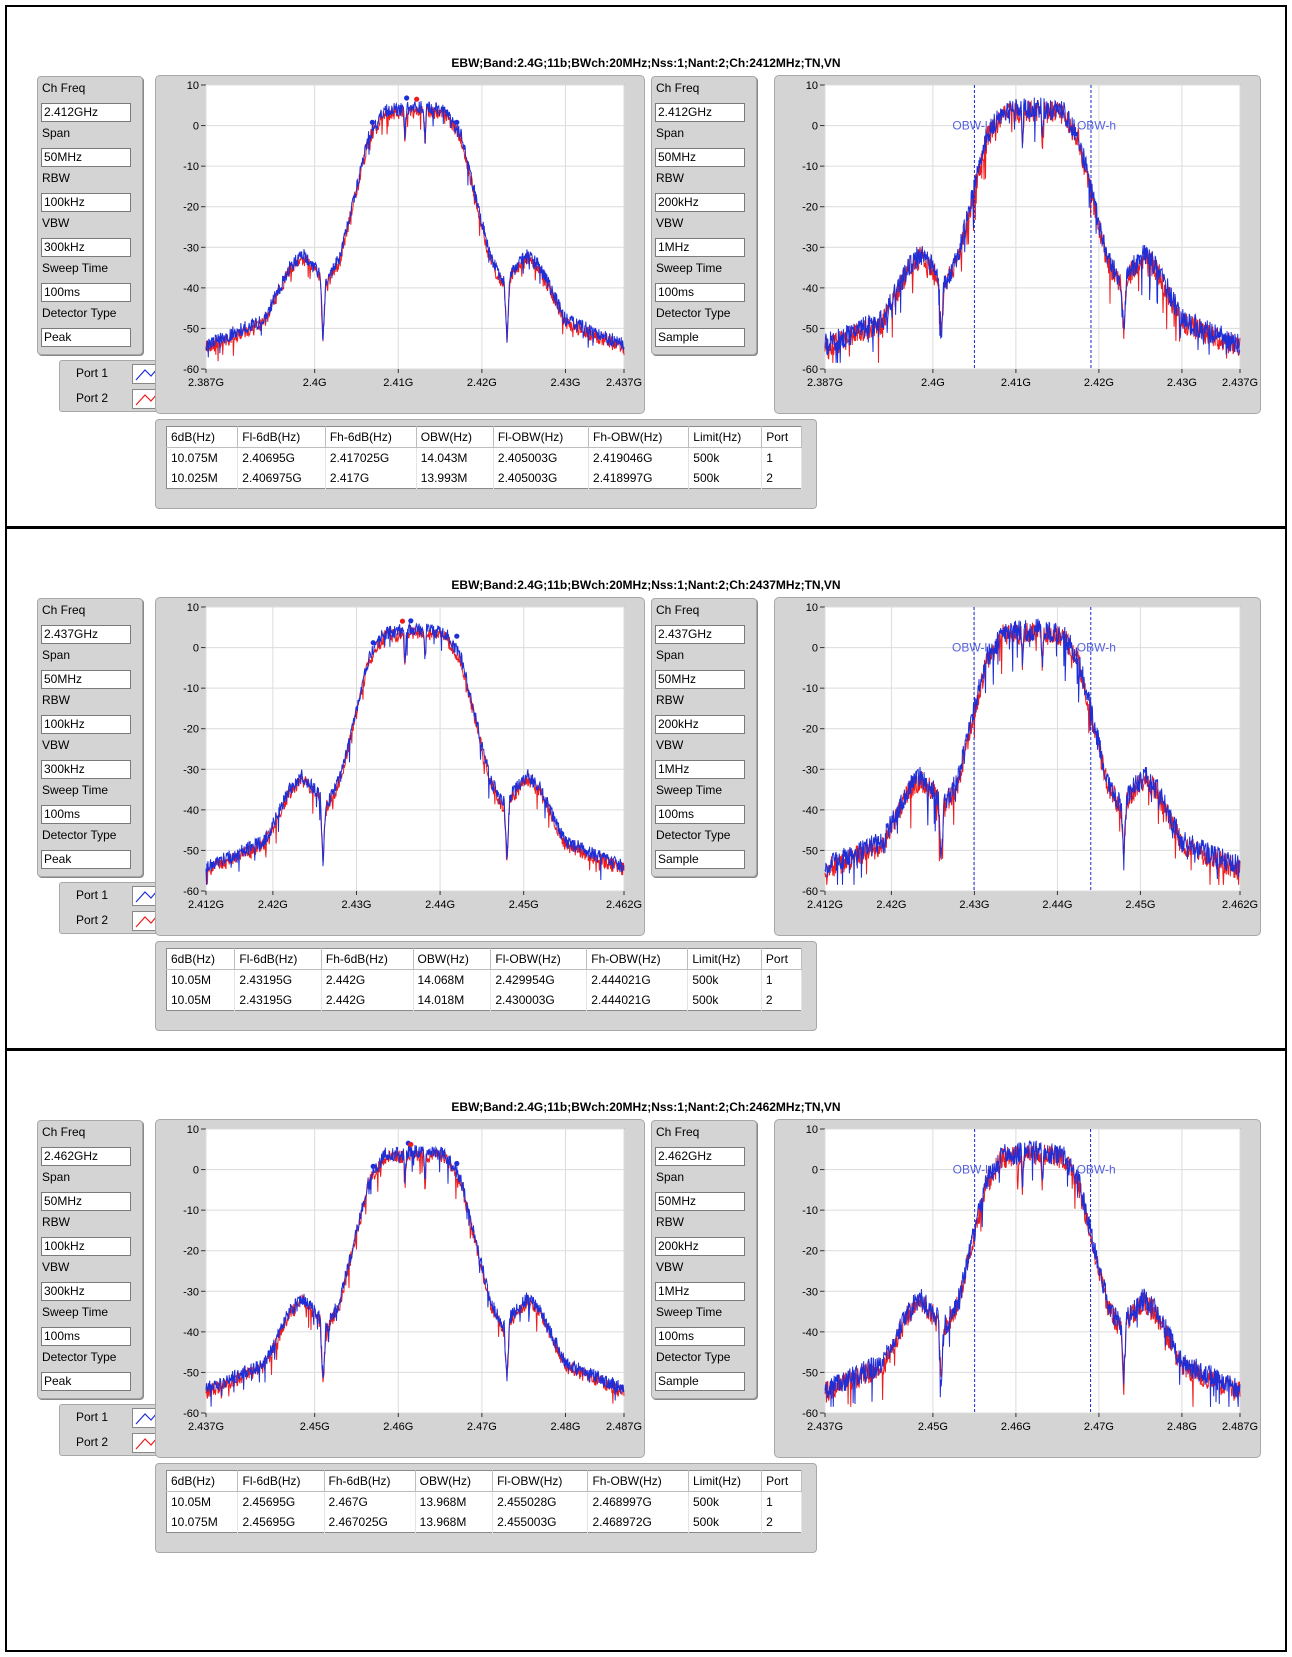  What do you see at coordinates (812, 1130) in the screenshot?
I see `y-tick-label: 10` at bounding box center [812, 1130].